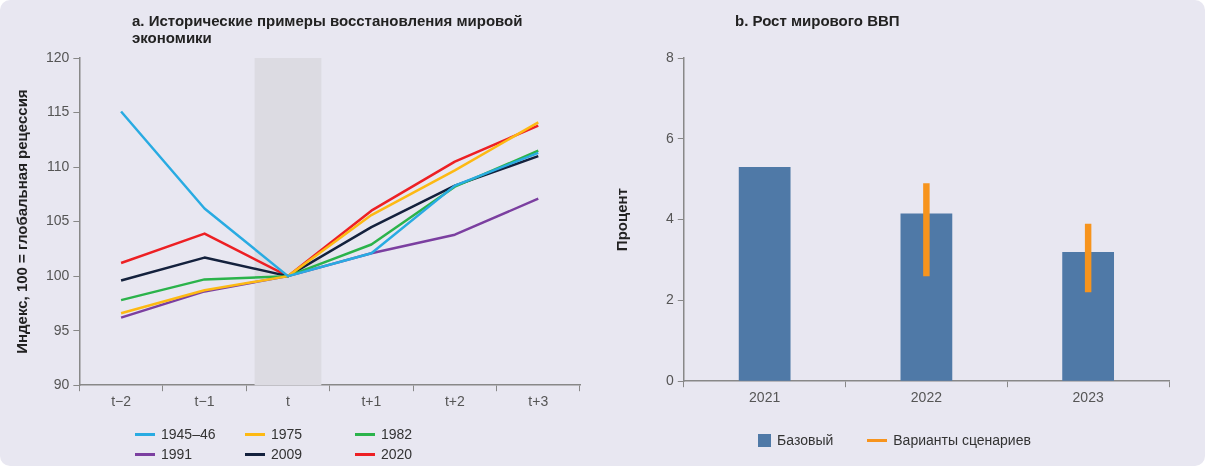 This screenshot has width=1205, height=466. Describe the element at coordinates (188, 434) in the screenshot. I see `legend-label: 1945–46` at that location.